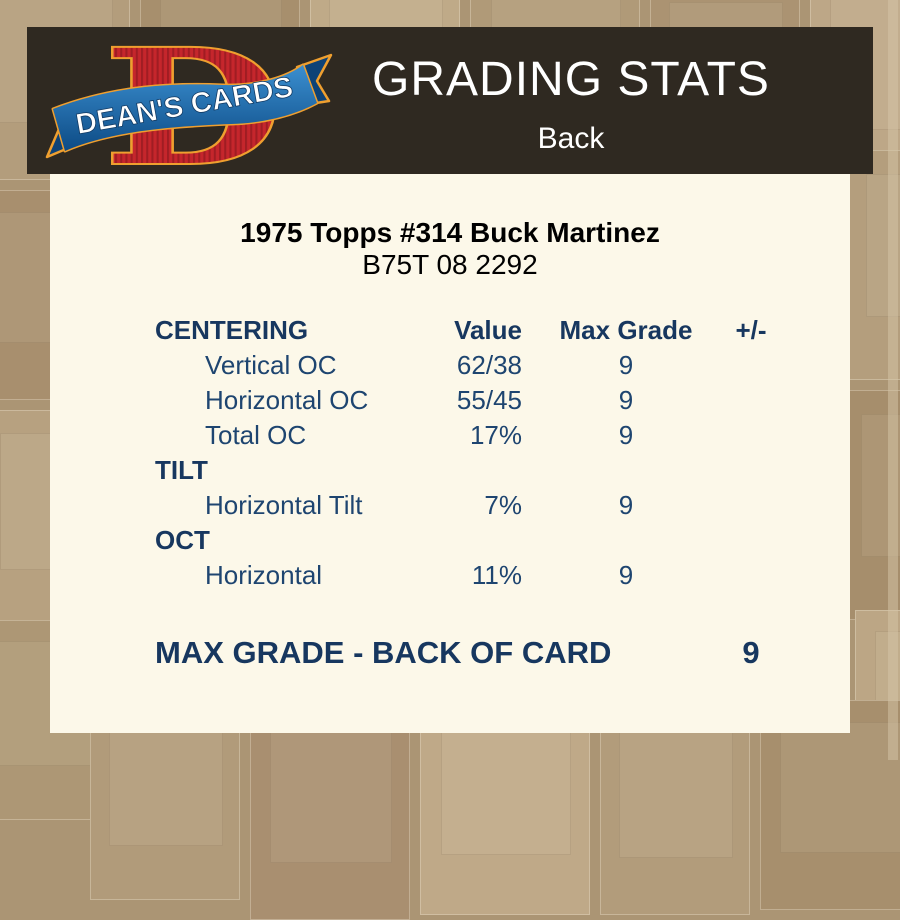 Image resolution: width=900 pixels, height=920 pixels. I want to click on background-card-edge, so click(893, 380).